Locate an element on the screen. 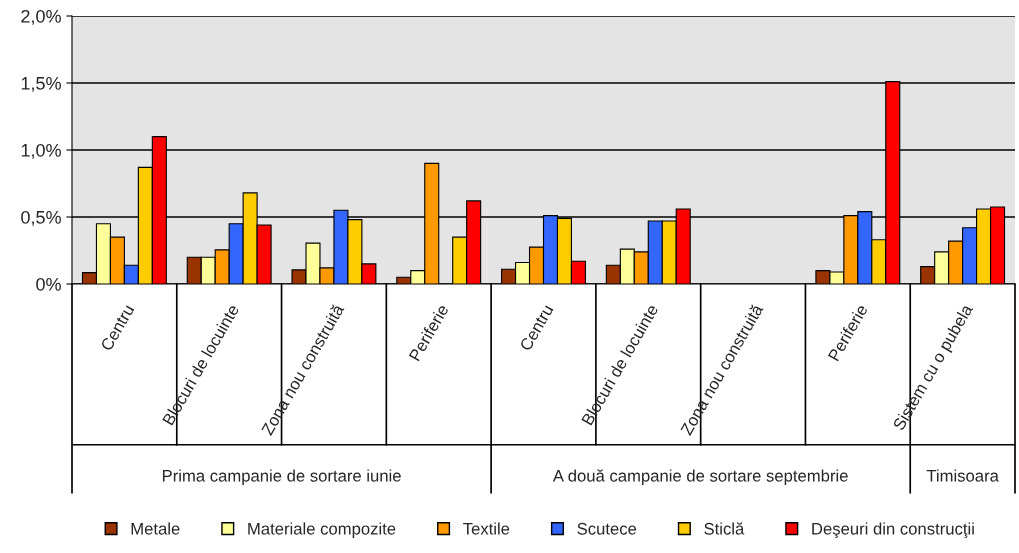 The width and height of the screenshot is (1019, 553). y-tick-label: 1,5% is located at coordinates (41, 84).